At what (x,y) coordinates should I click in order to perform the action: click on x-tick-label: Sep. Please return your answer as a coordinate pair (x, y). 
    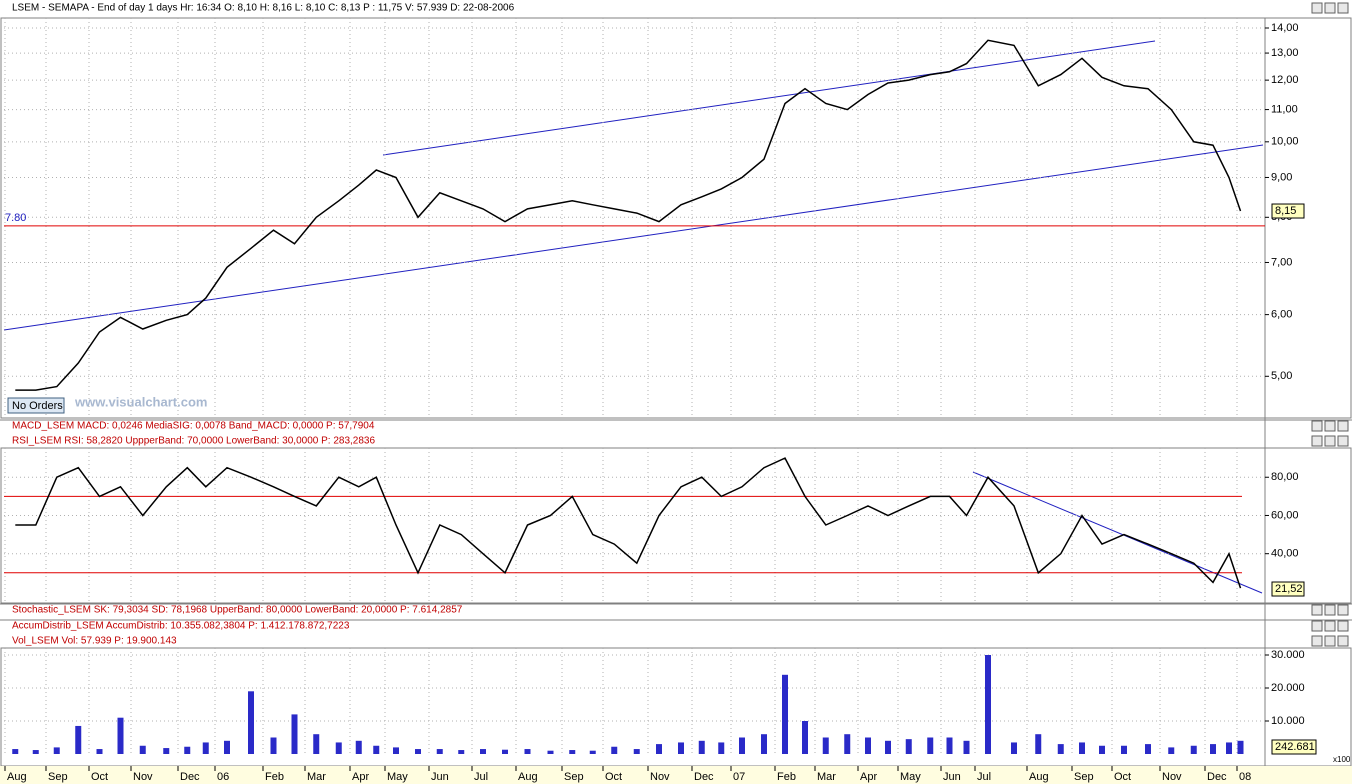
    Looking at the image, I should click on (58, 777).